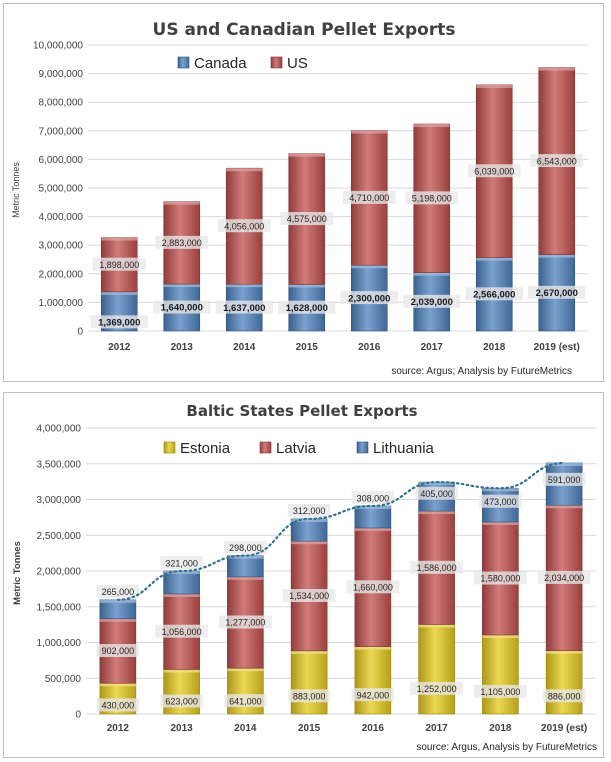  What do you see at coordinates (432, 199) in the screenshot?
I see `data-label-us: 5,198,000` at bounding box center [432, 199].